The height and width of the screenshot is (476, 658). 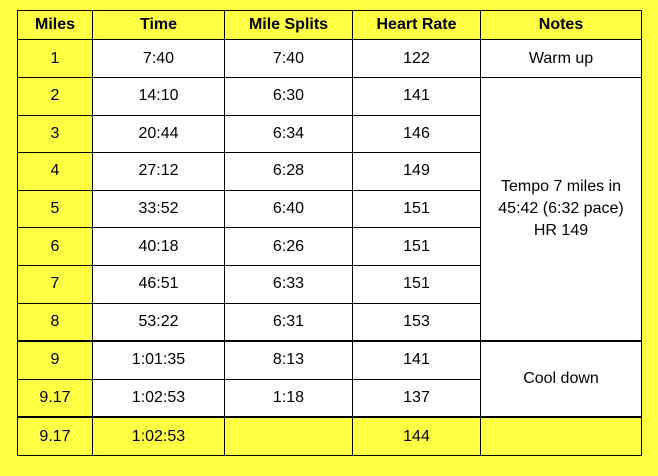 I want to click on table-row: 9.17 1:02:53 1:18 137, so click(x=329, y=398).